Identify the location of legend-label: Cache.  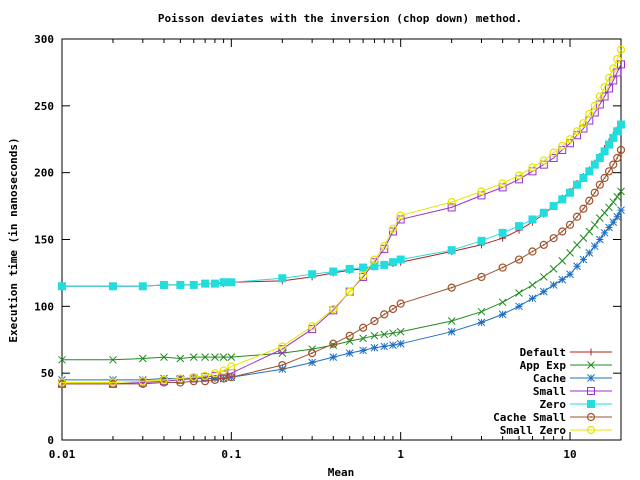
(549, 378).